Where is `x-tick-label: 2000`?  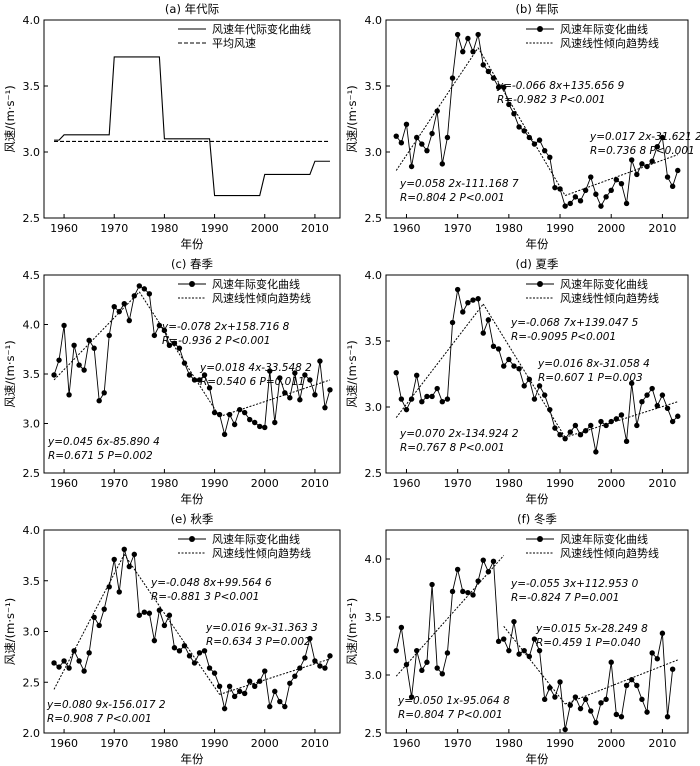
x-tick-label: 2000 is located at coordinates (265, 743).